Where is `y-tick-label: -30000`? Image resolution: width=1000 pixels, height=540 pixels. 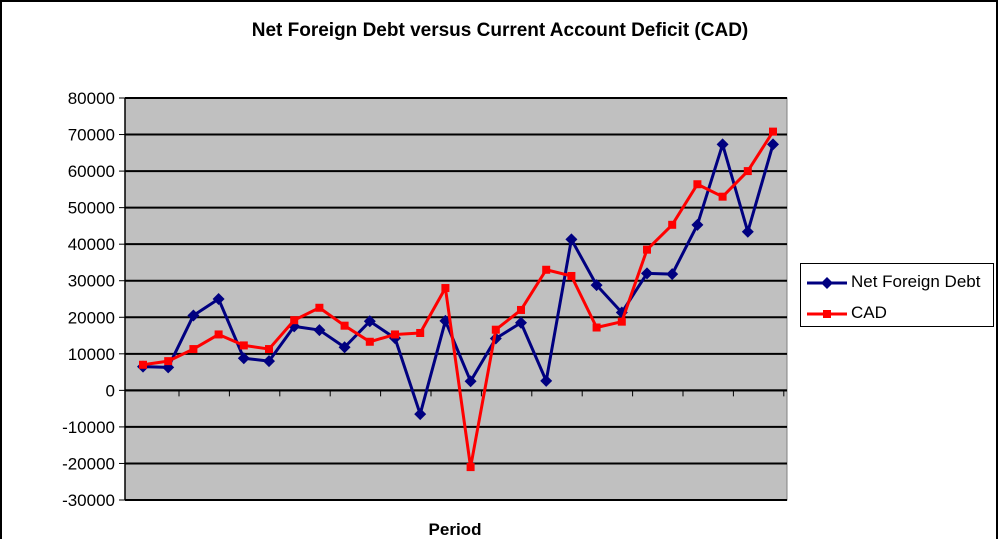
y-tick-label: -30000 is located at coordinates (88, 500).